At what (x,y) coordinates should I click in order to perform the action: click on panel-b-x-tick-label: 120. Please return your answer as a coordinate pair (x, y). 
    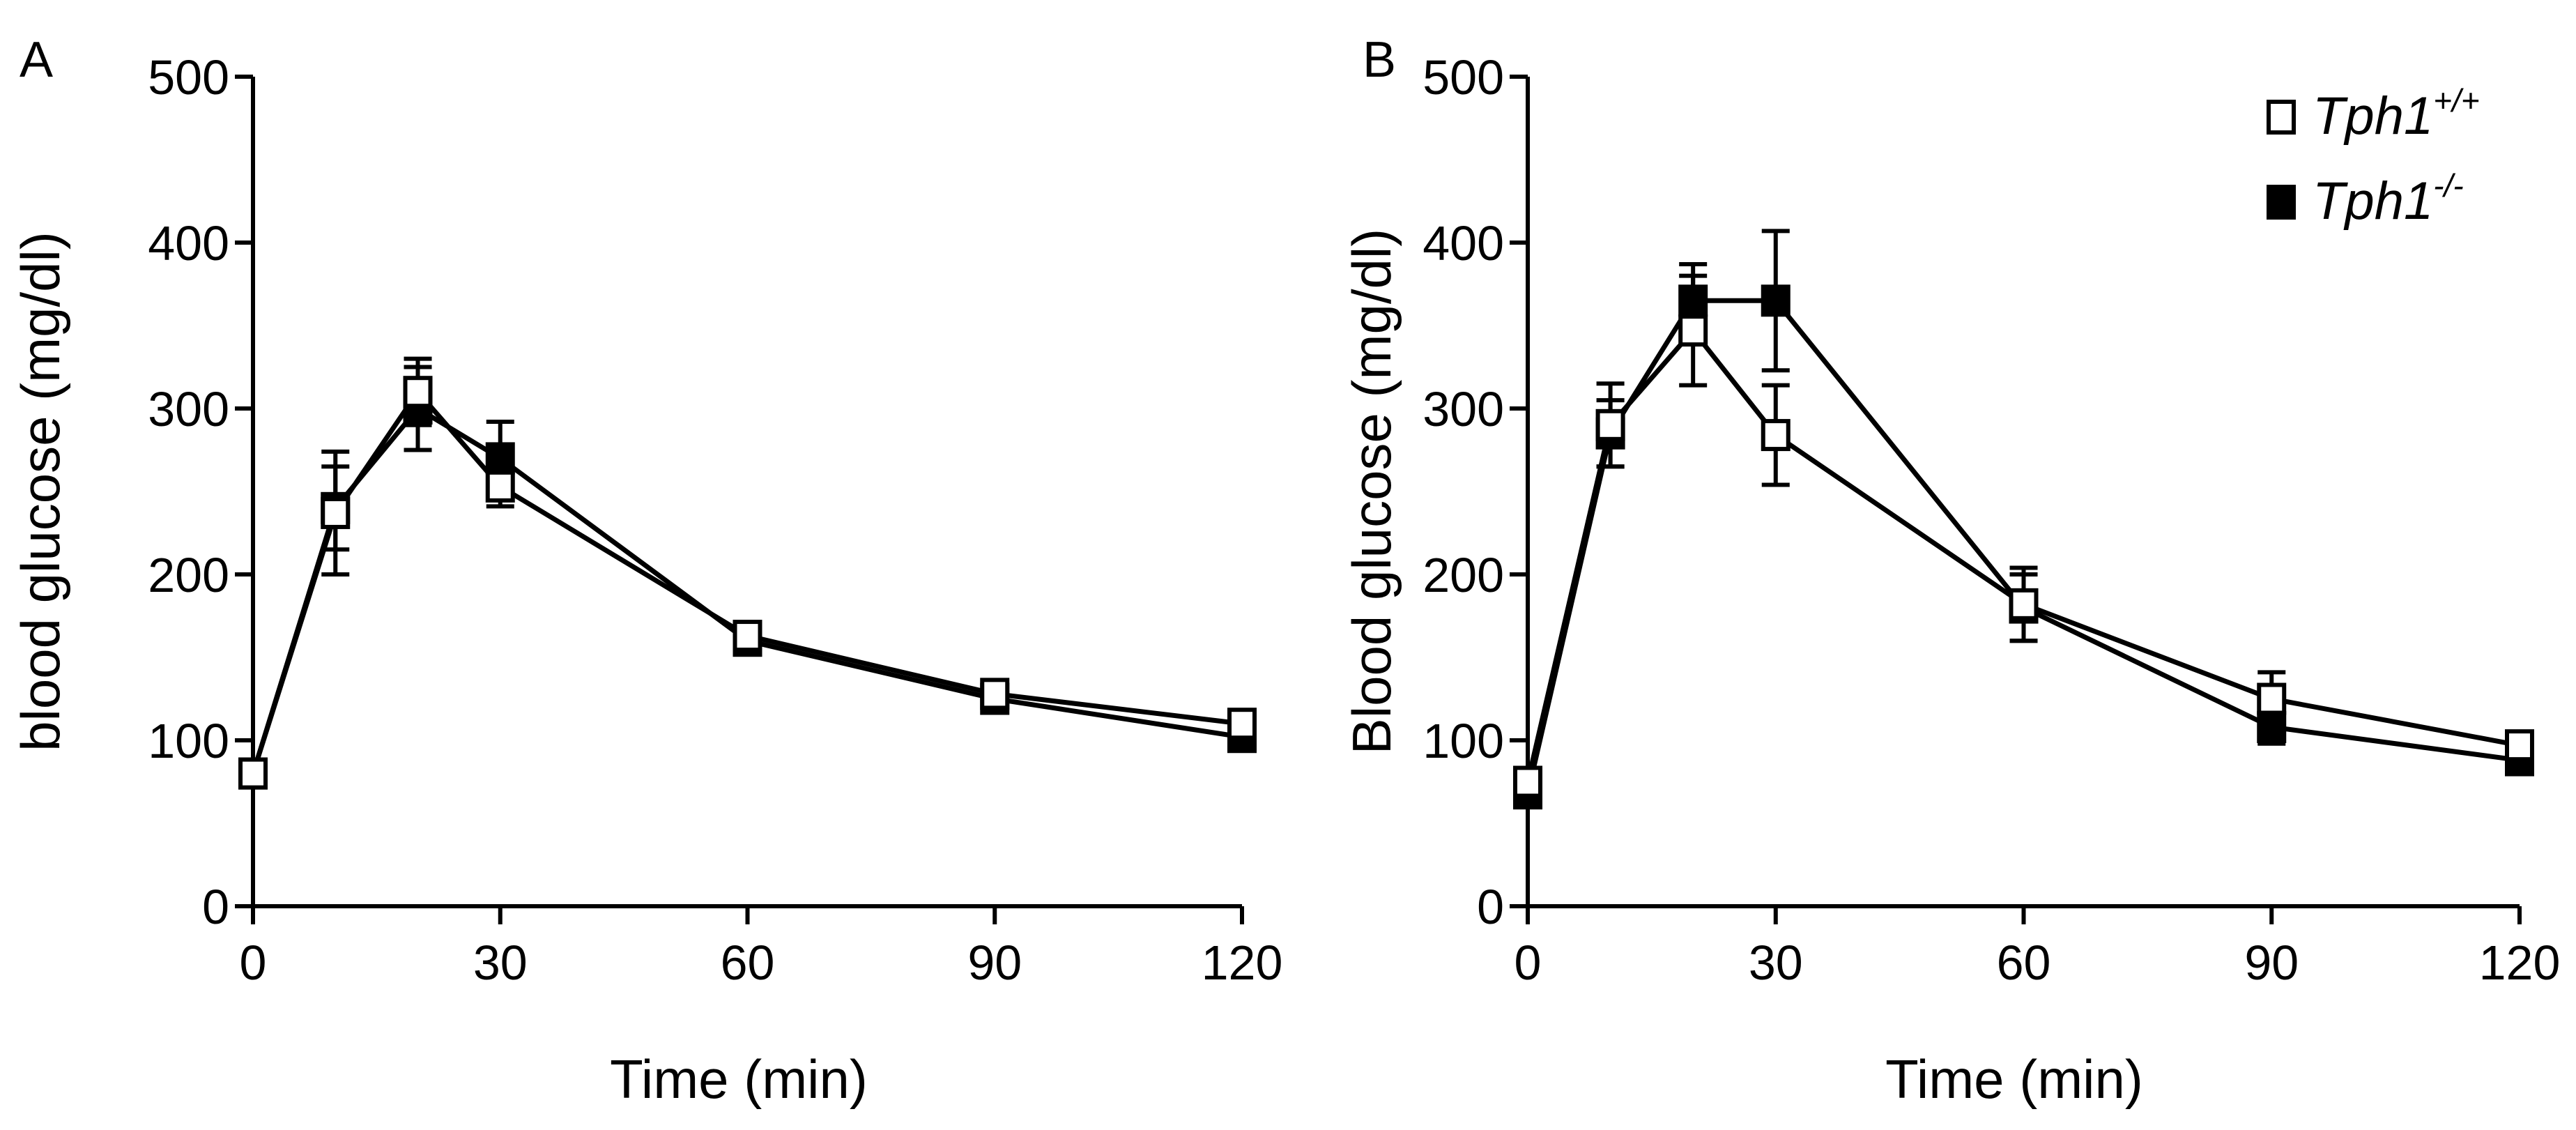
    Looking at the image, I should click on (2520, 963).